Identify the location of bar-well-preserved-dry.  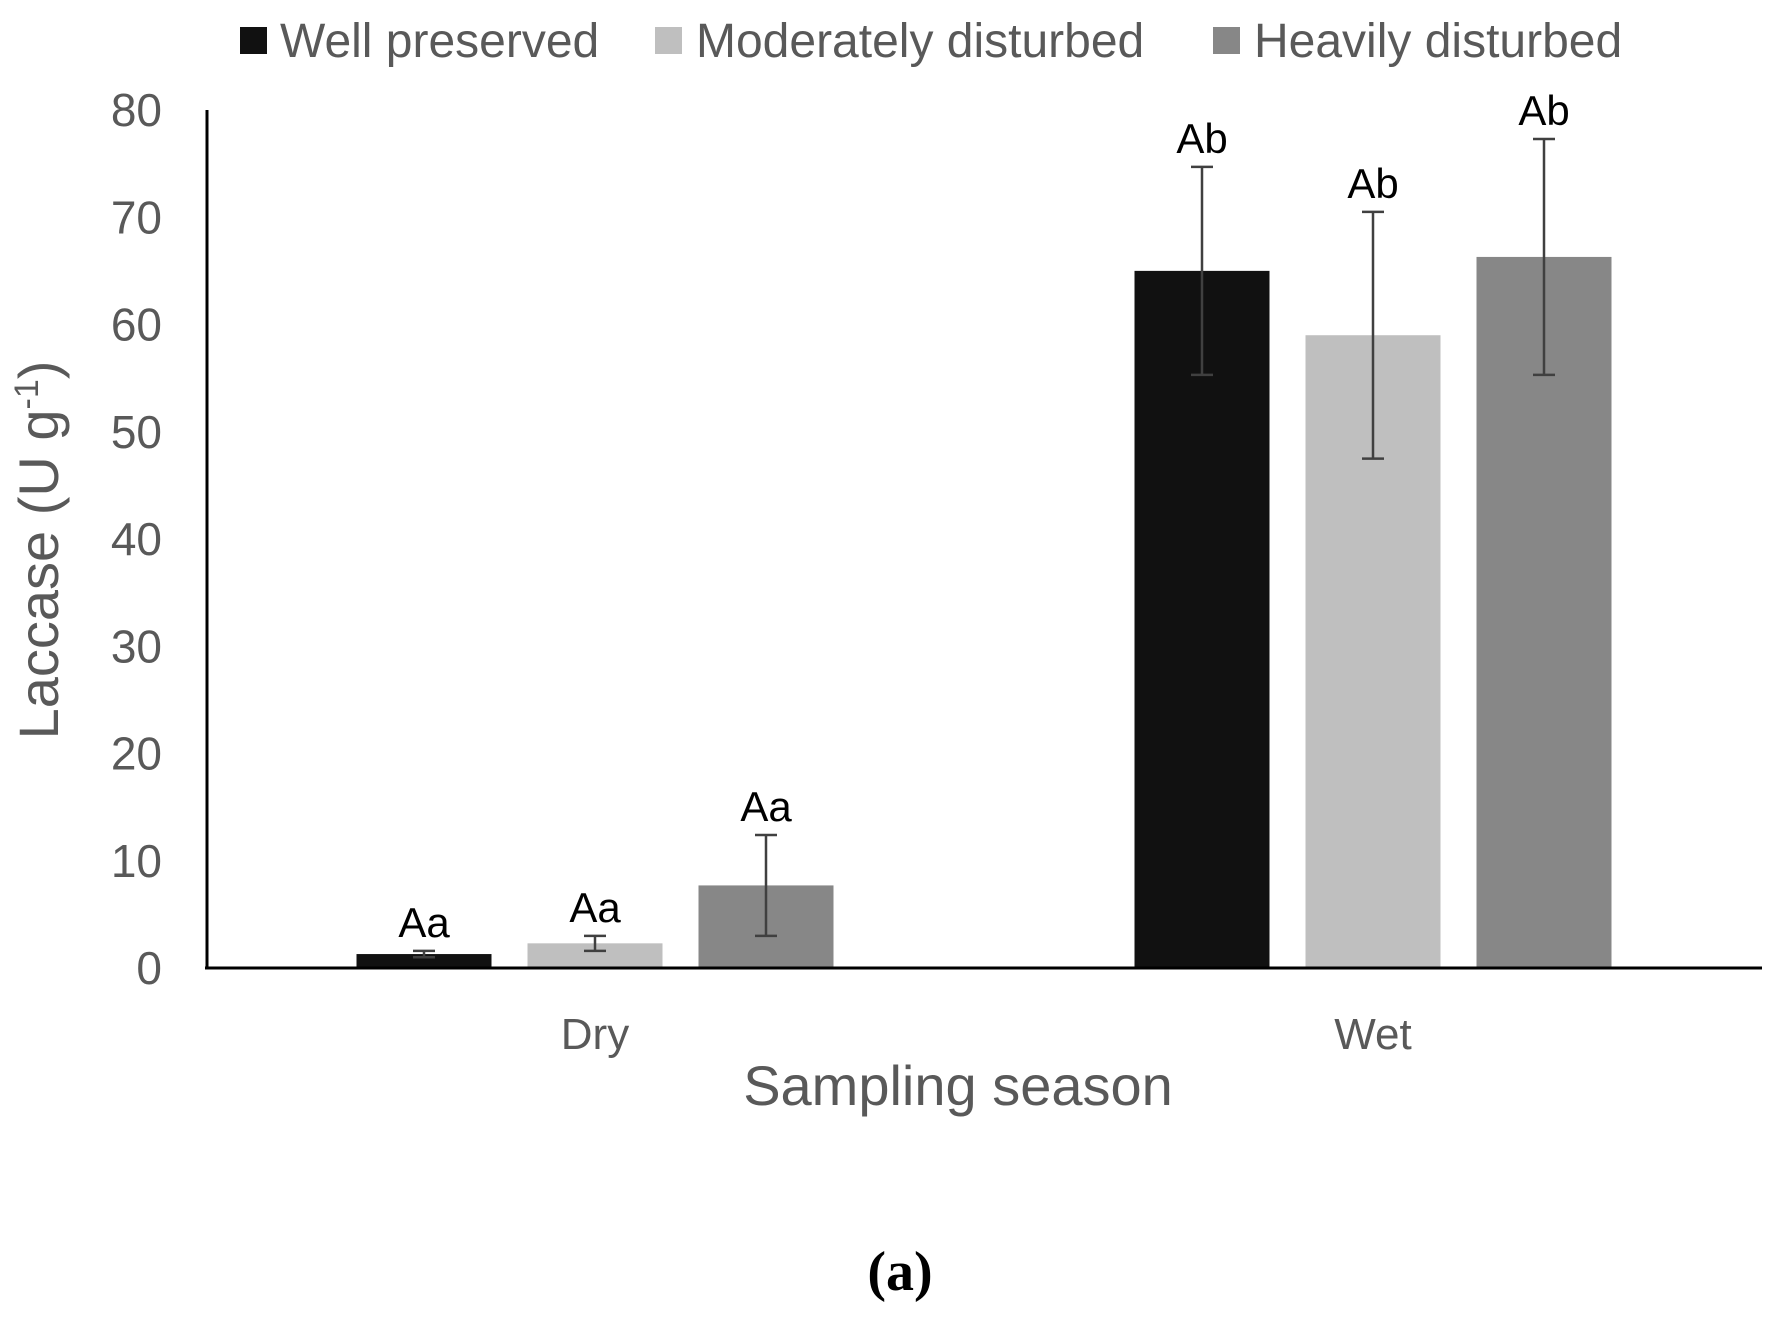
(424, 961).